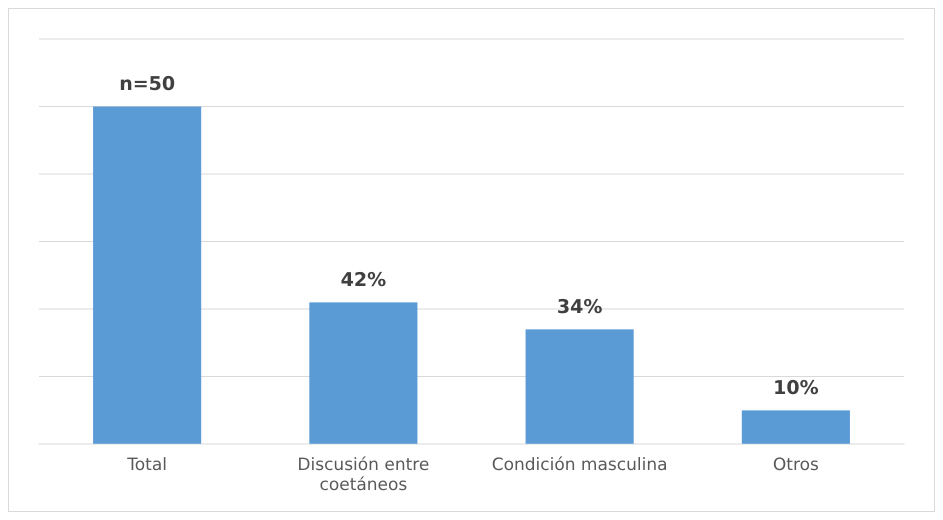  What do you see at coordinates (363, 475) in the screenshot?
I see `x-tick-label: Discusión entre coetáneos` at bounding box center [363, 475].